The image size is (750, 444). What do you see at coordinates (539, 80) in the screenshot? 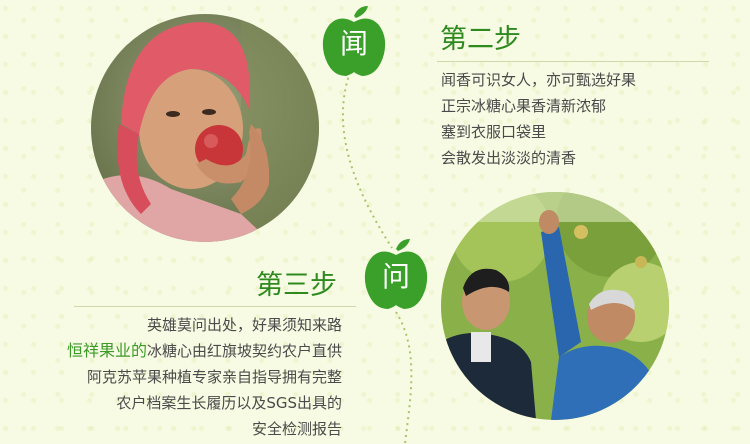
I see `step2-line-1: 闻香可识女人，亦可甄选好果` at bounding box center [539, 80].